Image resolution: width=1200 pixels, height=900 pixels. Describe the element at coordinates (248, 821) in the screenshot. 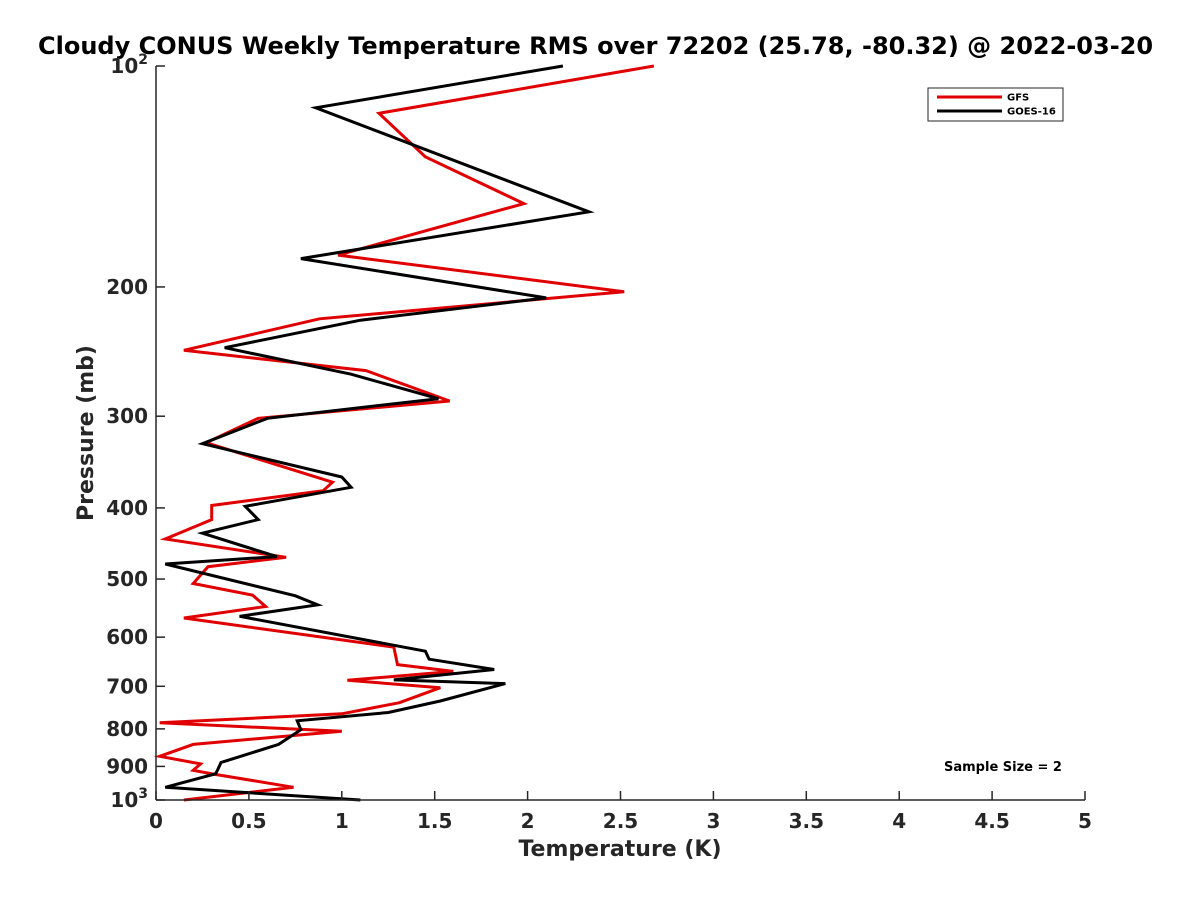

I see `x-tick-label: 0.5` at that location.